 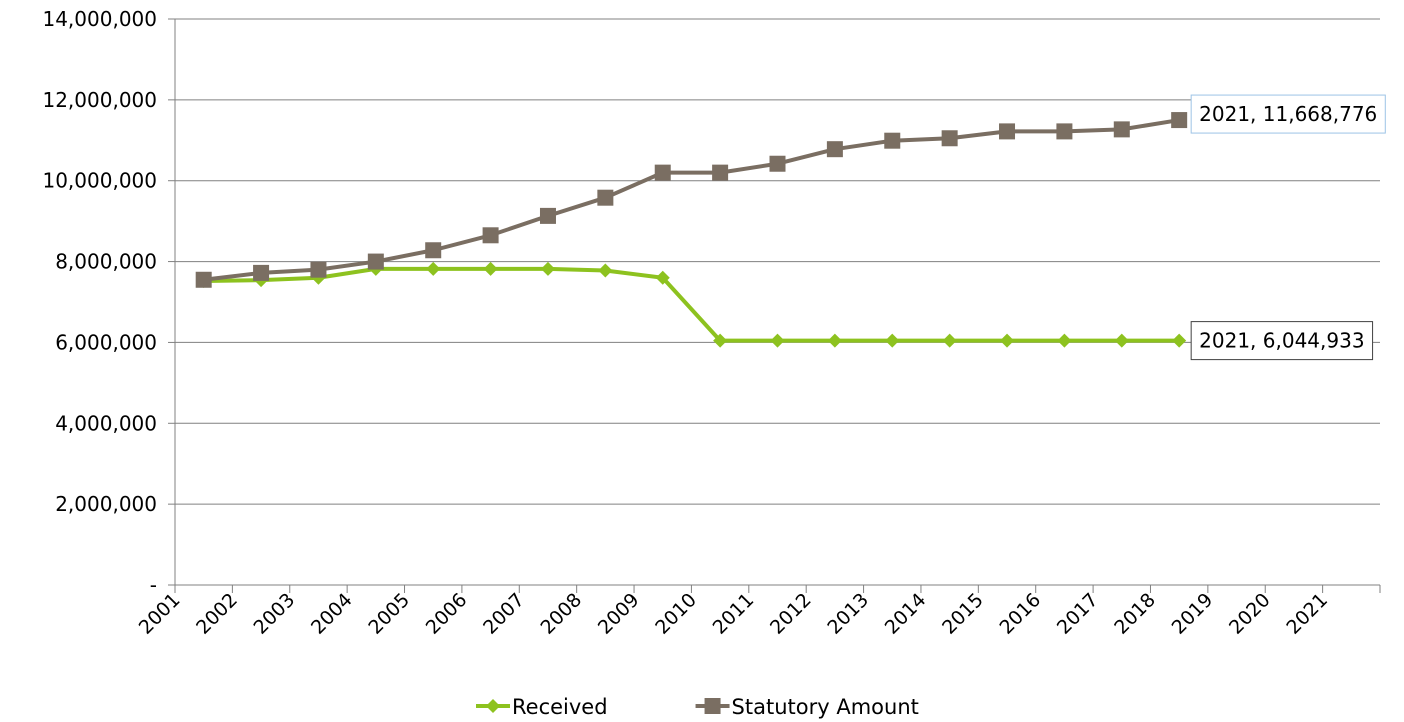 I want to click on callout-label-received: 2021, 6,044,933, so click(x=1281, y=341).